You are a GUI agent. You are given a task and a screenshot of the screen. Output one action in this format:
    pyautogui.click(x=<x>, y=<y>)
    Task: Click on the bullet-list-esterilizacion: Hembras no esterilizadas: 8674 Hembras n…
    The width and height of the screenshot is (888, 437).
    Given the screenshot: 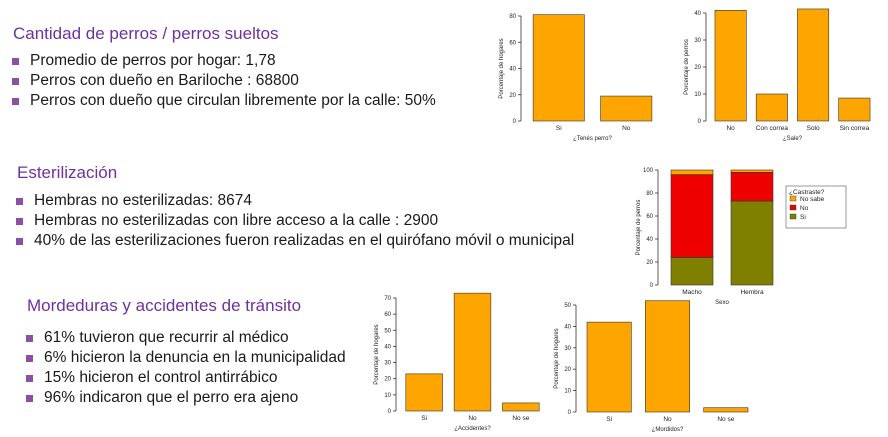 What is the action you would take?
    pyautogui.click(x=294, y=221)
    